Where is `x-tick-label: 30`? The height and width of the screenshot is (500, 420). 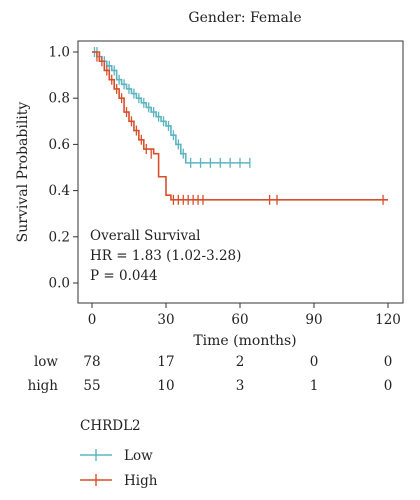 x-tick-label: 30 is located at coordinates (165, 320).